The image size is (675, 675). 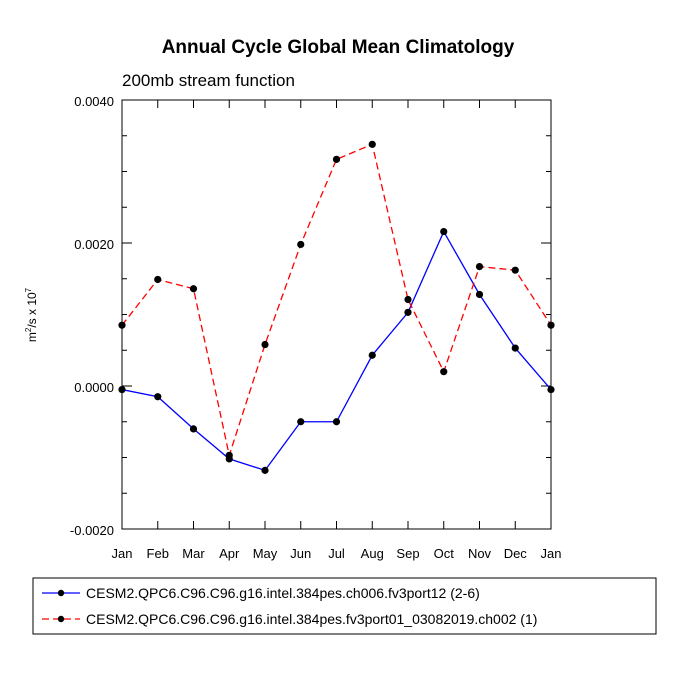 What do you see at coordinates (336, 553) in the screenshot?
I see `x-tick-label: Jul` at bounding box center [336, 553].